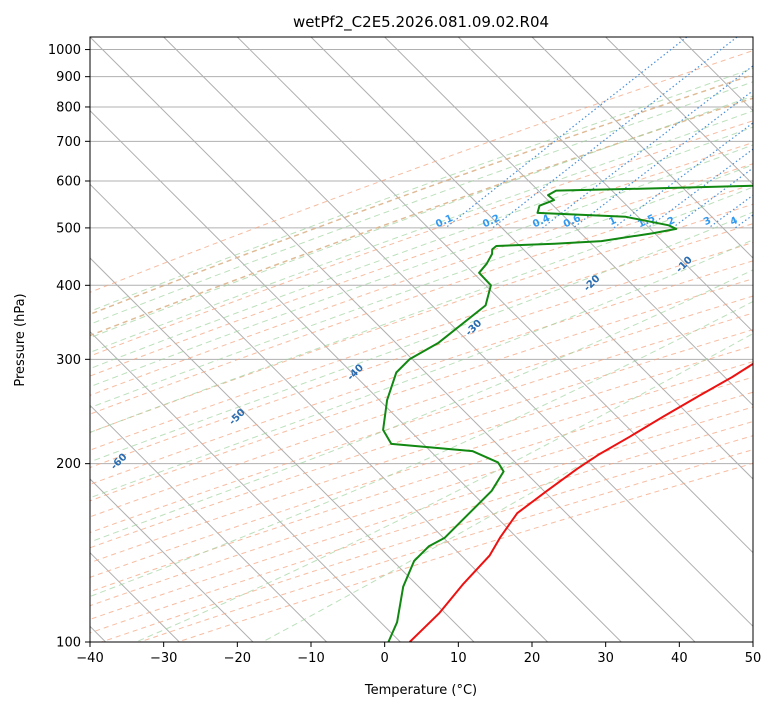 This screenshot has width=775, height=708. I want to click on y-tick-label: 200, so click(68, 464).